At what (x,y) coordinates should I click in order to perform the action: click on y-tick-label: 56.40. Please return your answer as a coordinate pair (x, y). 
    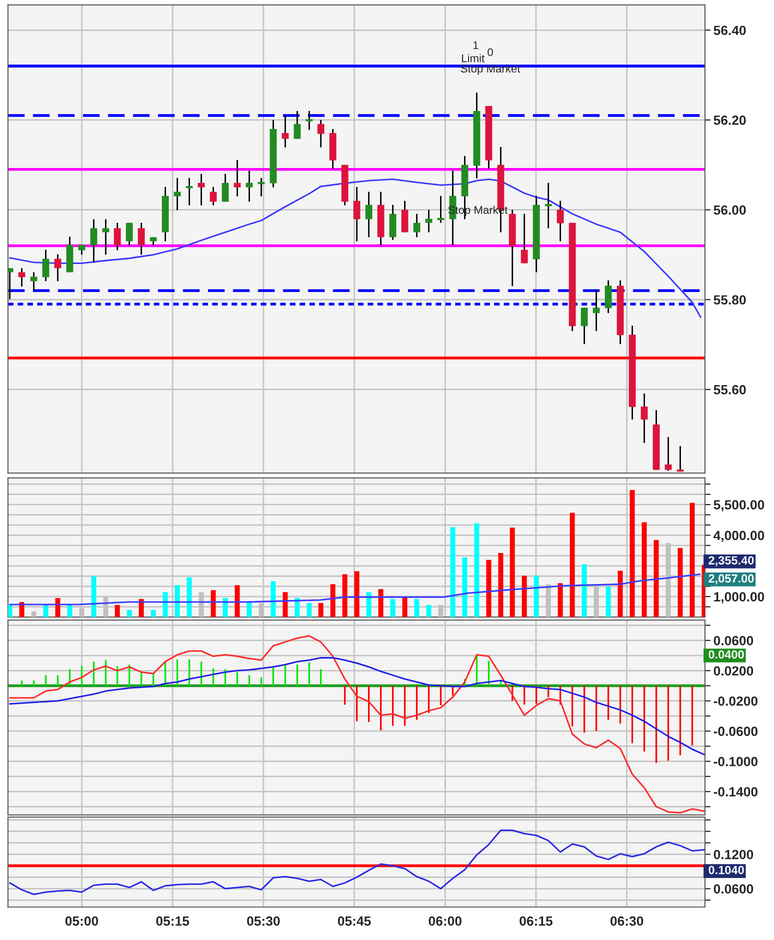
    Looking at the image, I should click on (730, 31).